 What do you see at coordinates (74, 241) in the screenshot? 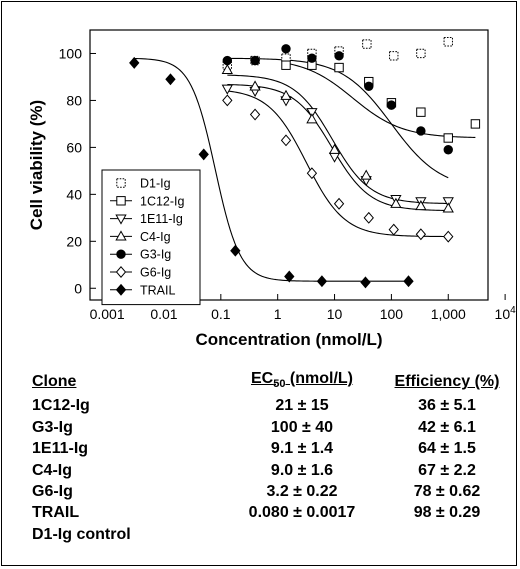
I see `y-tick-label: 20` at bounding box center [74, 241].